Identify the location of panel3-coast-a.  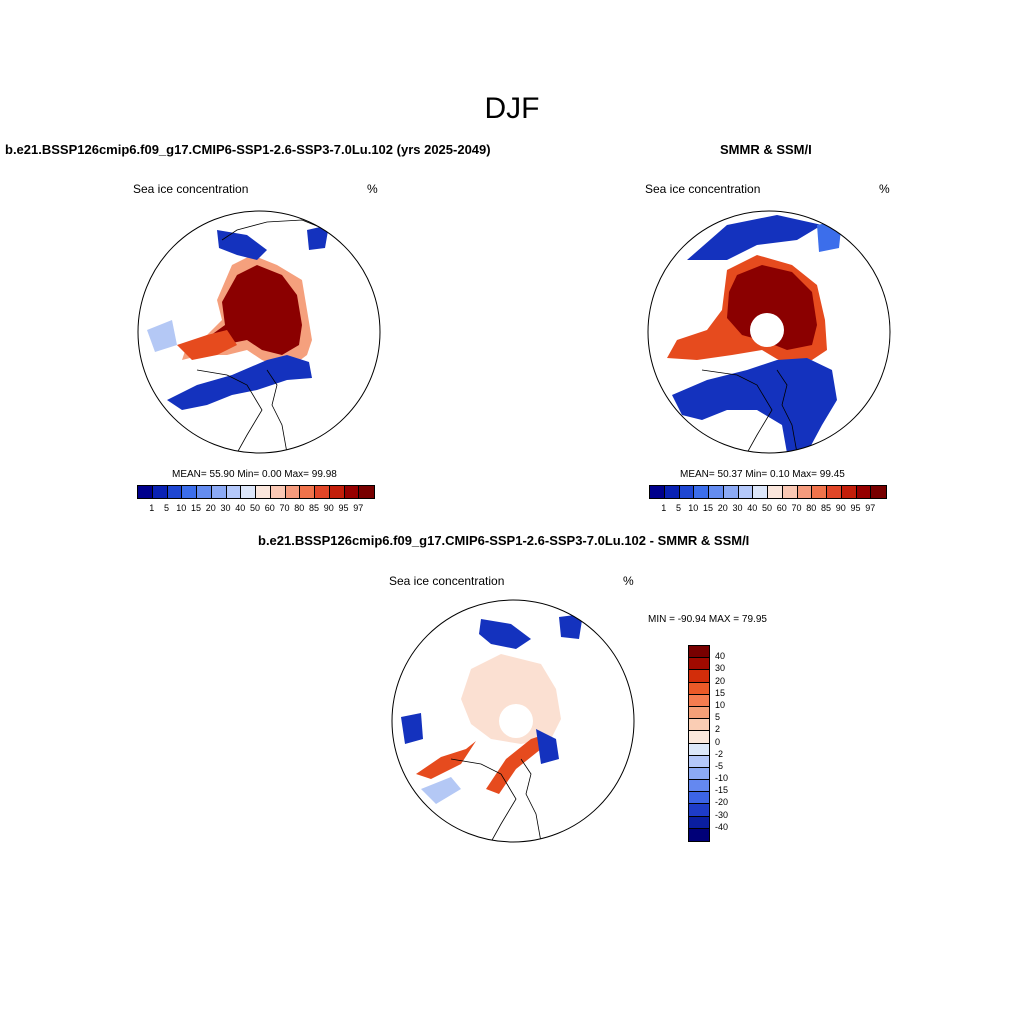
(483, 800).